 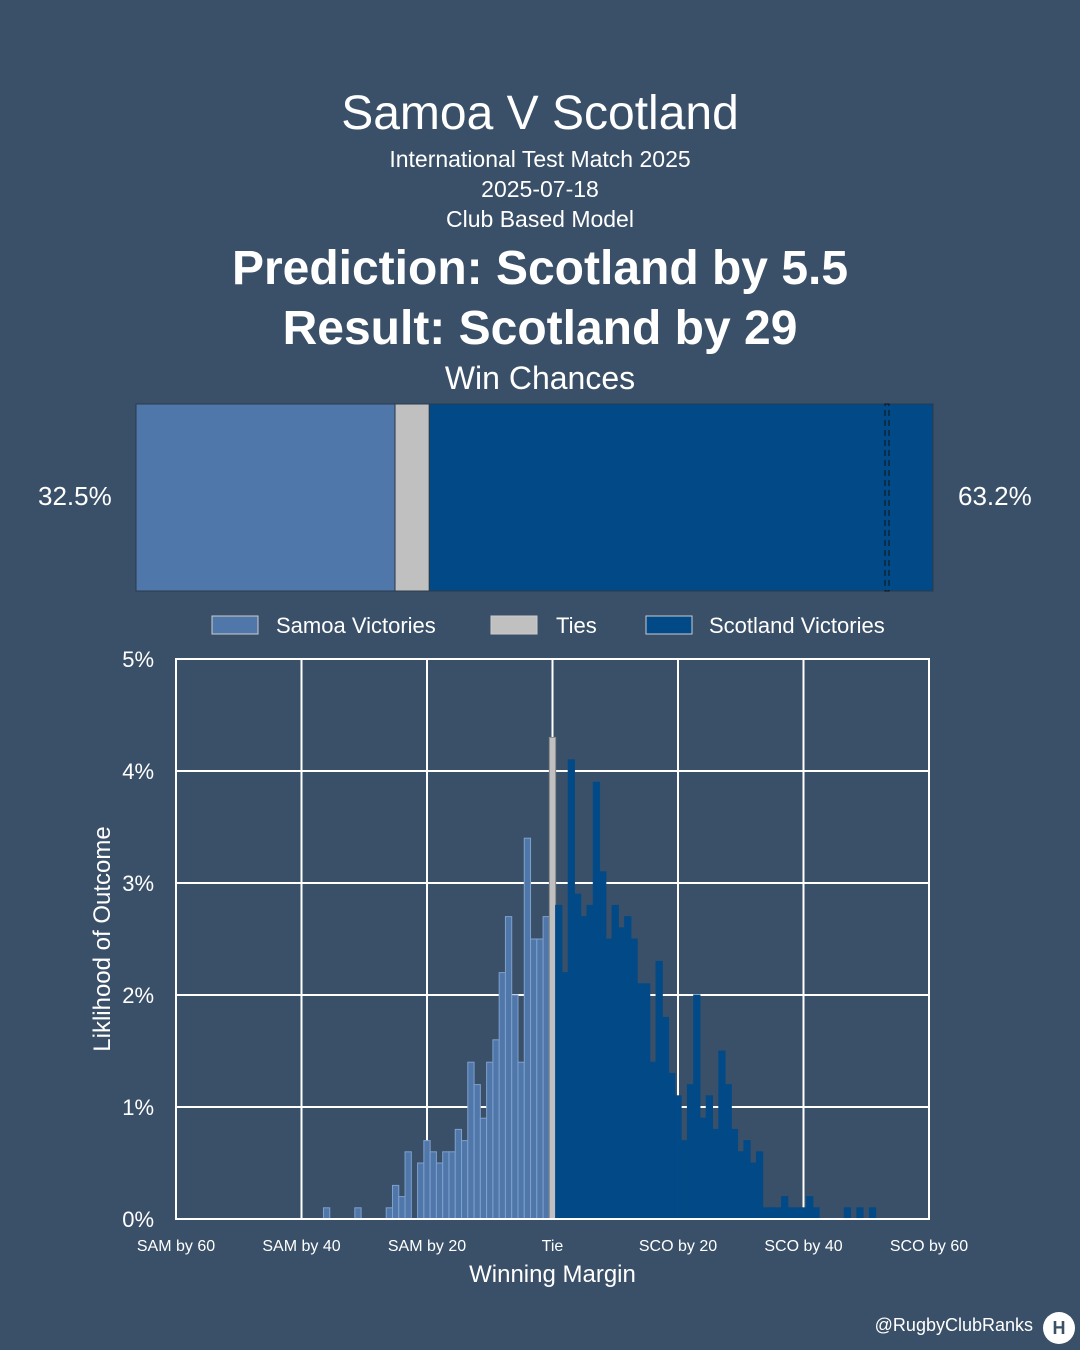 What do you see at coordinates (953, 1325) in the screenshot?
I see `twitter-handle: @RugbyClubRanks` at bounding box center [953, 1325].